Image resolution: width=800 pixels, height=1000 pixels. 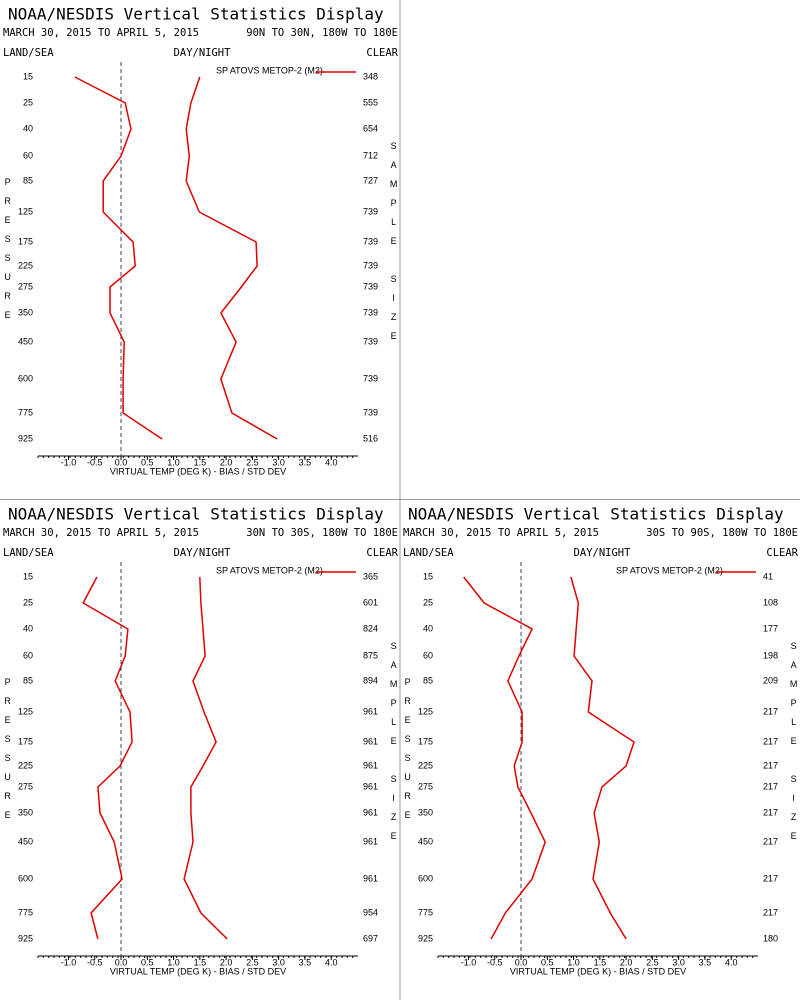 What do you see at coordinates (370, 180) in the screenshot?
I see `sample-size: 727` at bounding box center [370, 180].